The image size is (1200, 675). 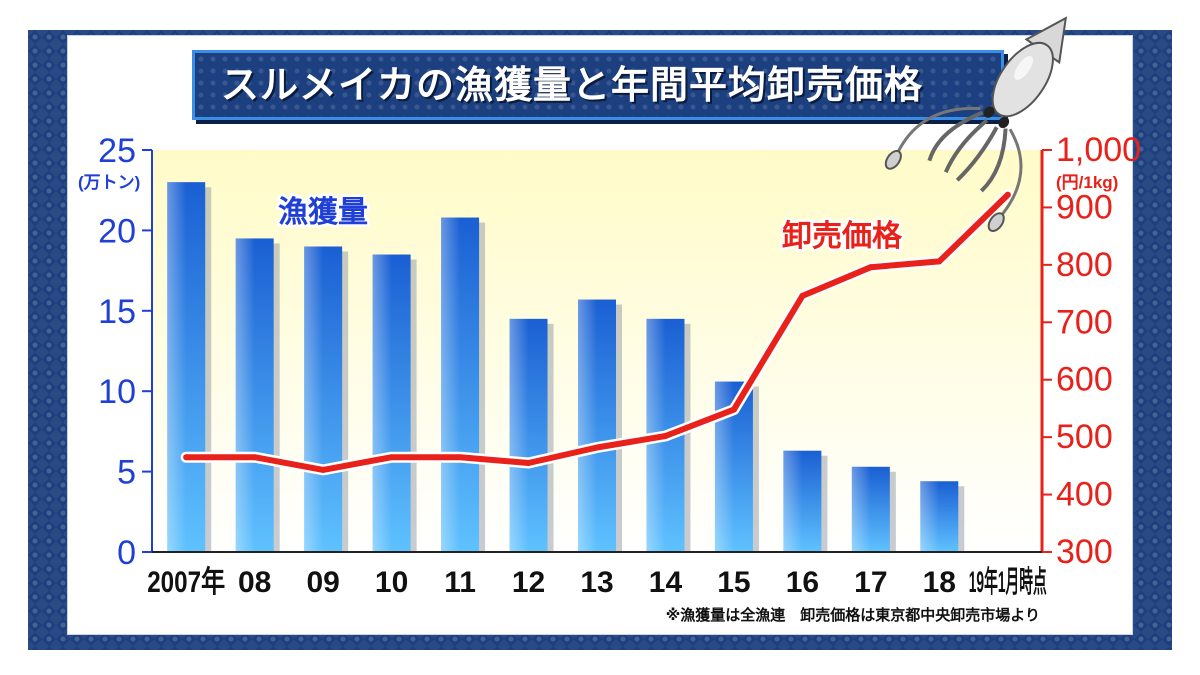 I want to click on right-tick-label: 600, so click(x=1084, y=380).